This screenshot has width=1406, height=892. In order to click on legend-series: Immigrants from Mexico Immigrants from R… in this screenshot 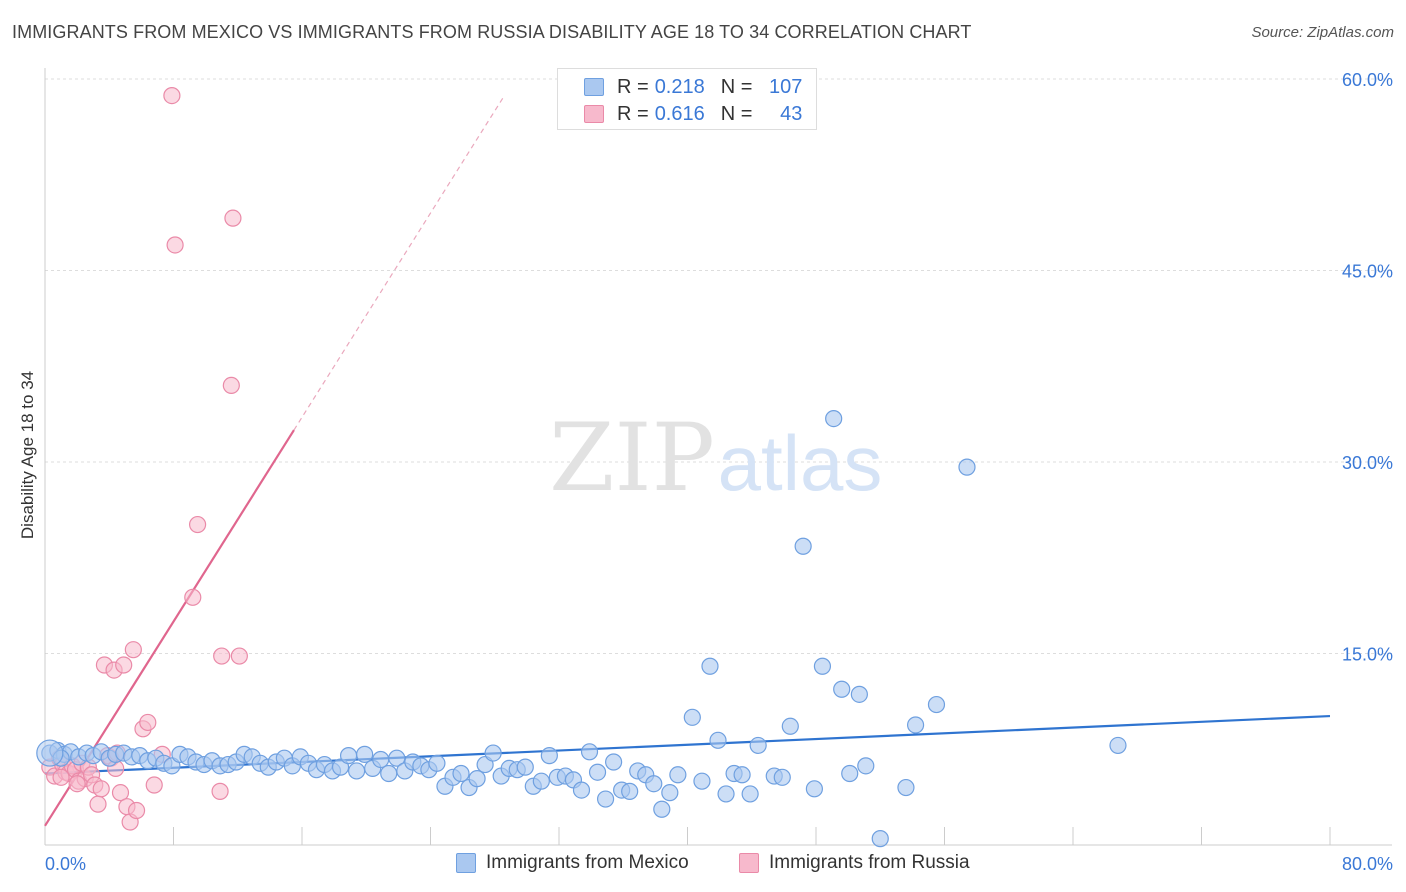, I will do `click(703, 865)`.